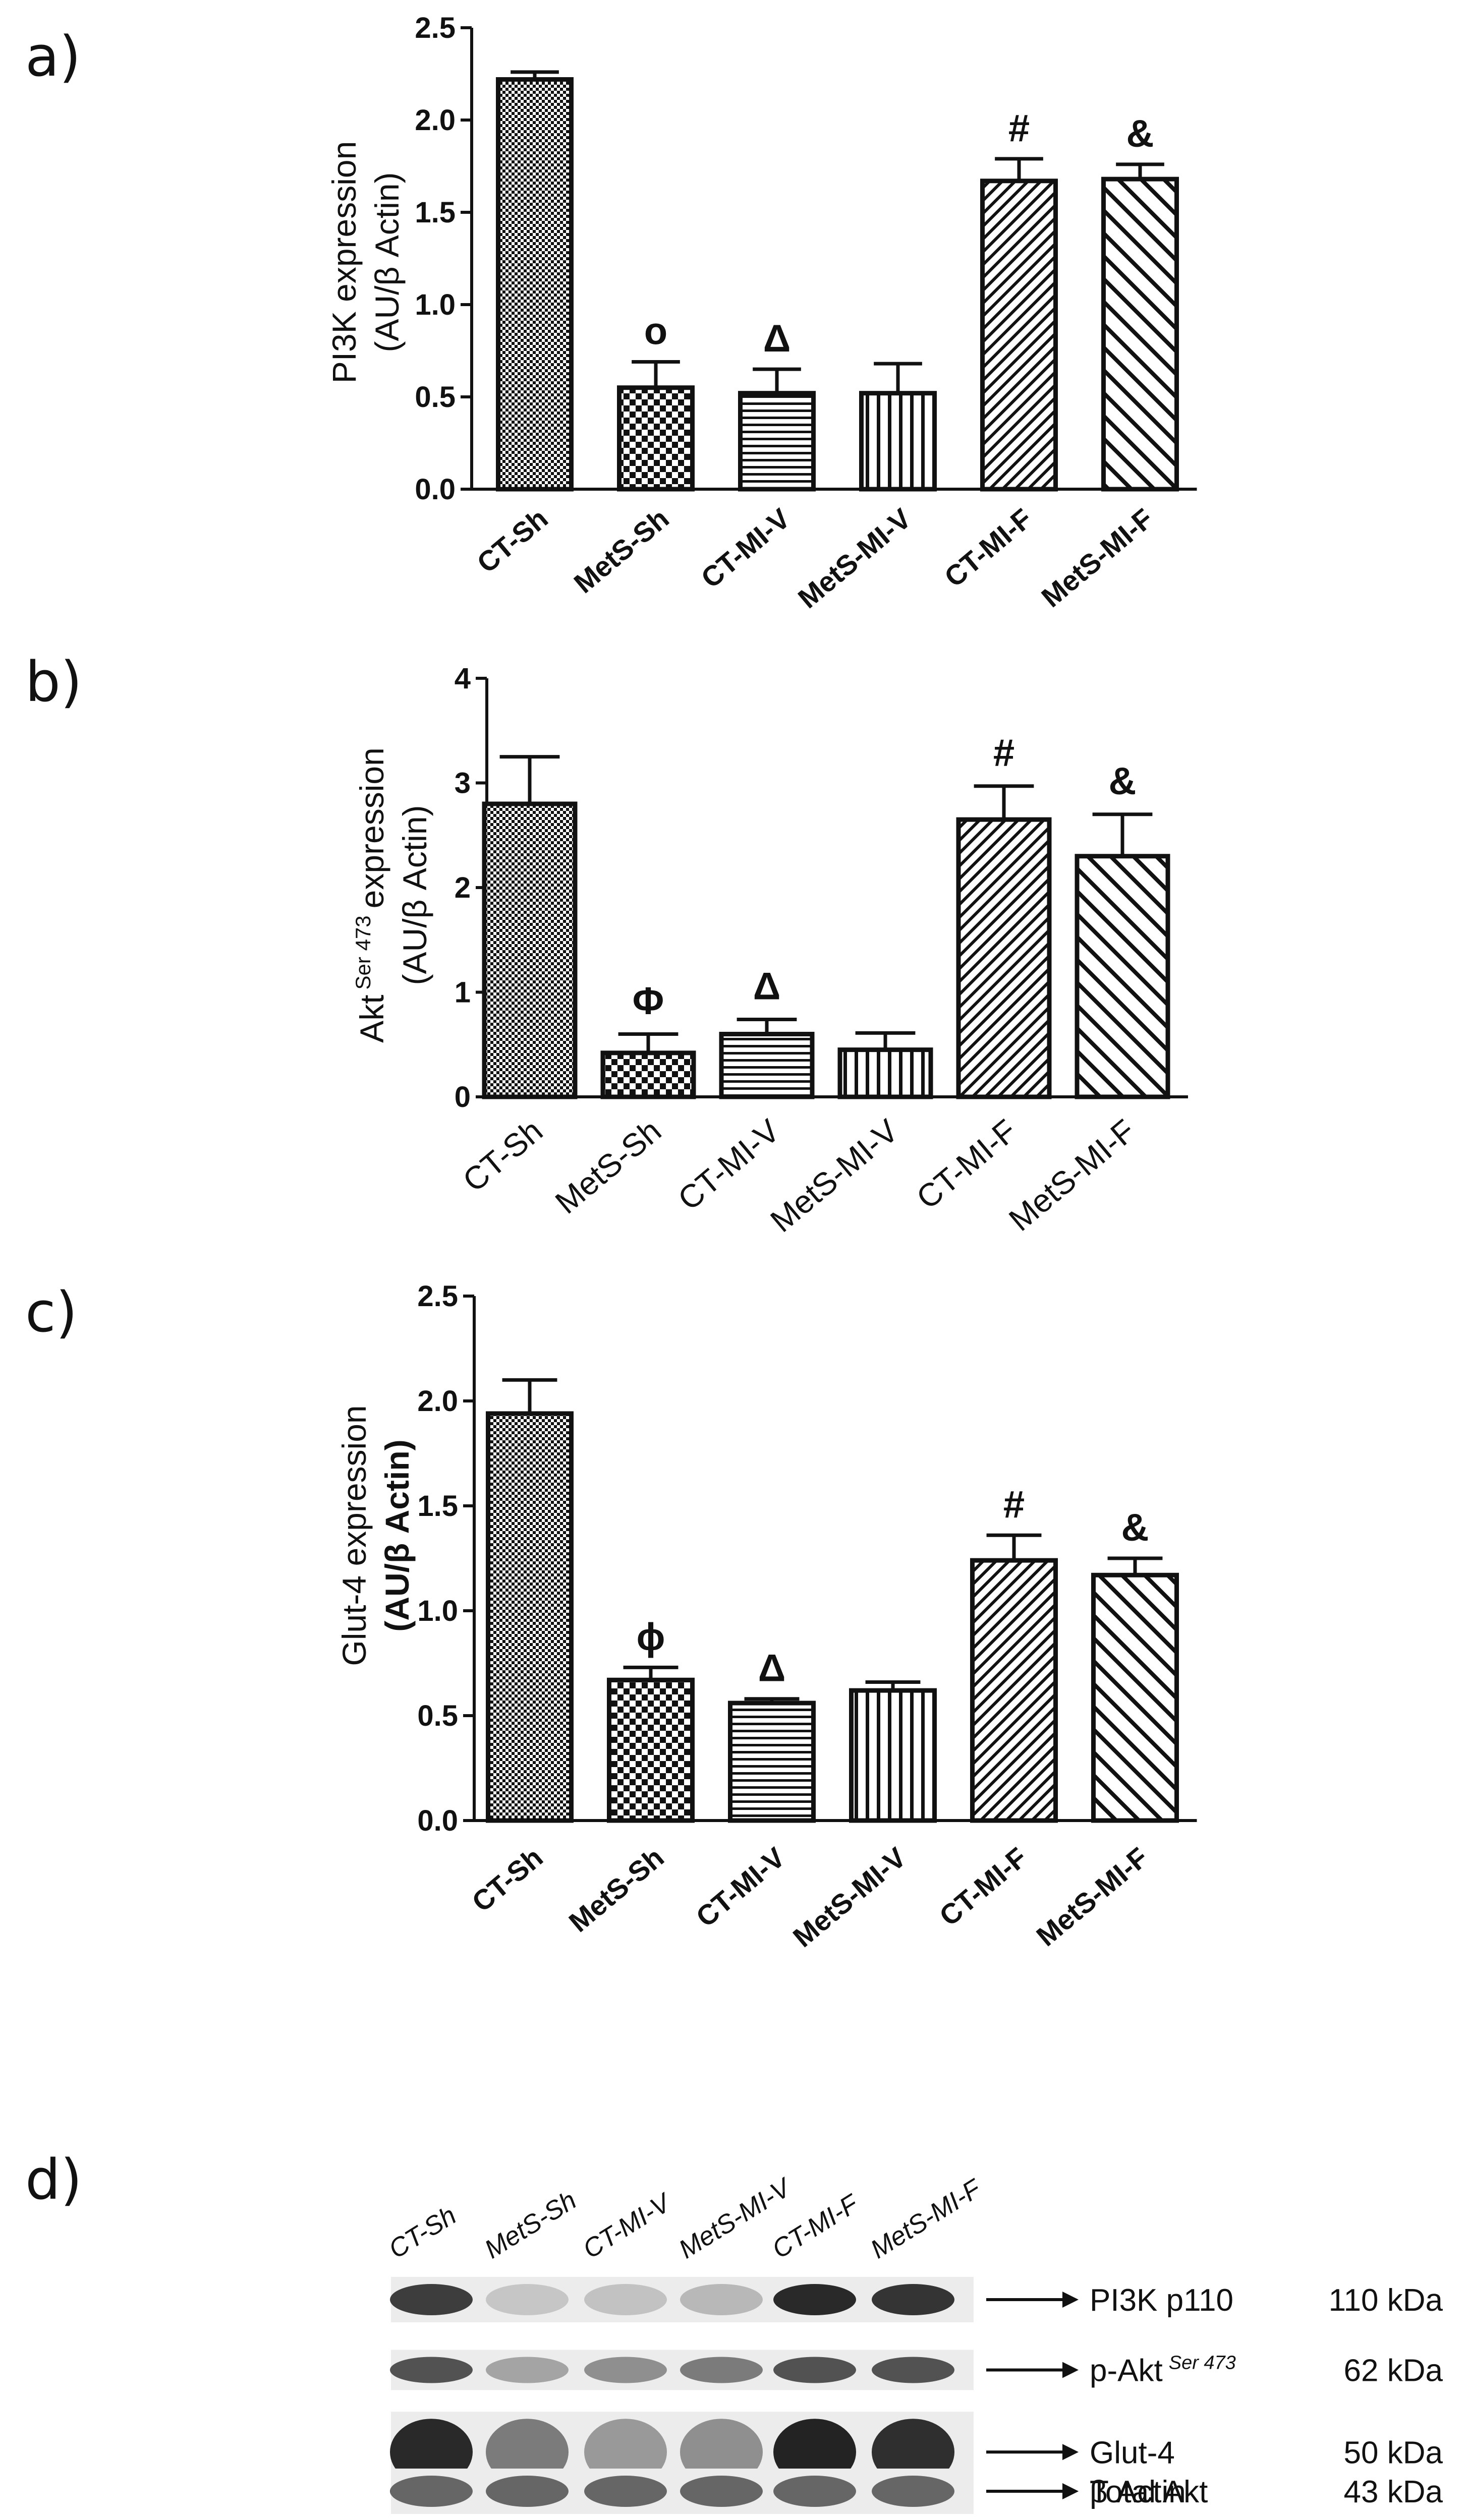 The image size is (1468, 2520). Describe the element at coordinates (1393, 2492) in the screenshot. I see `western-blot-row-kda: 43 kDa` at that location.